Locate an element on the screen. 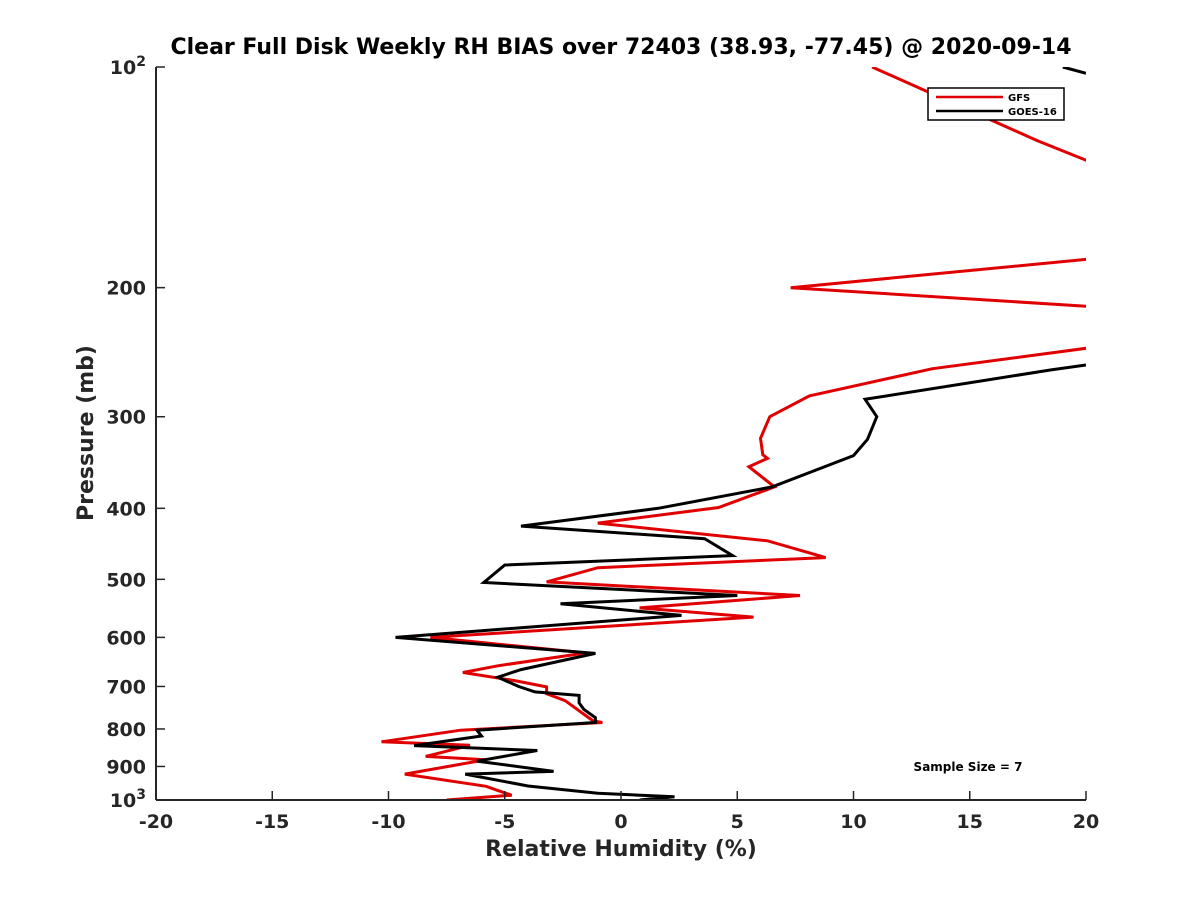  legend-box is located at coordinates (996, 104).